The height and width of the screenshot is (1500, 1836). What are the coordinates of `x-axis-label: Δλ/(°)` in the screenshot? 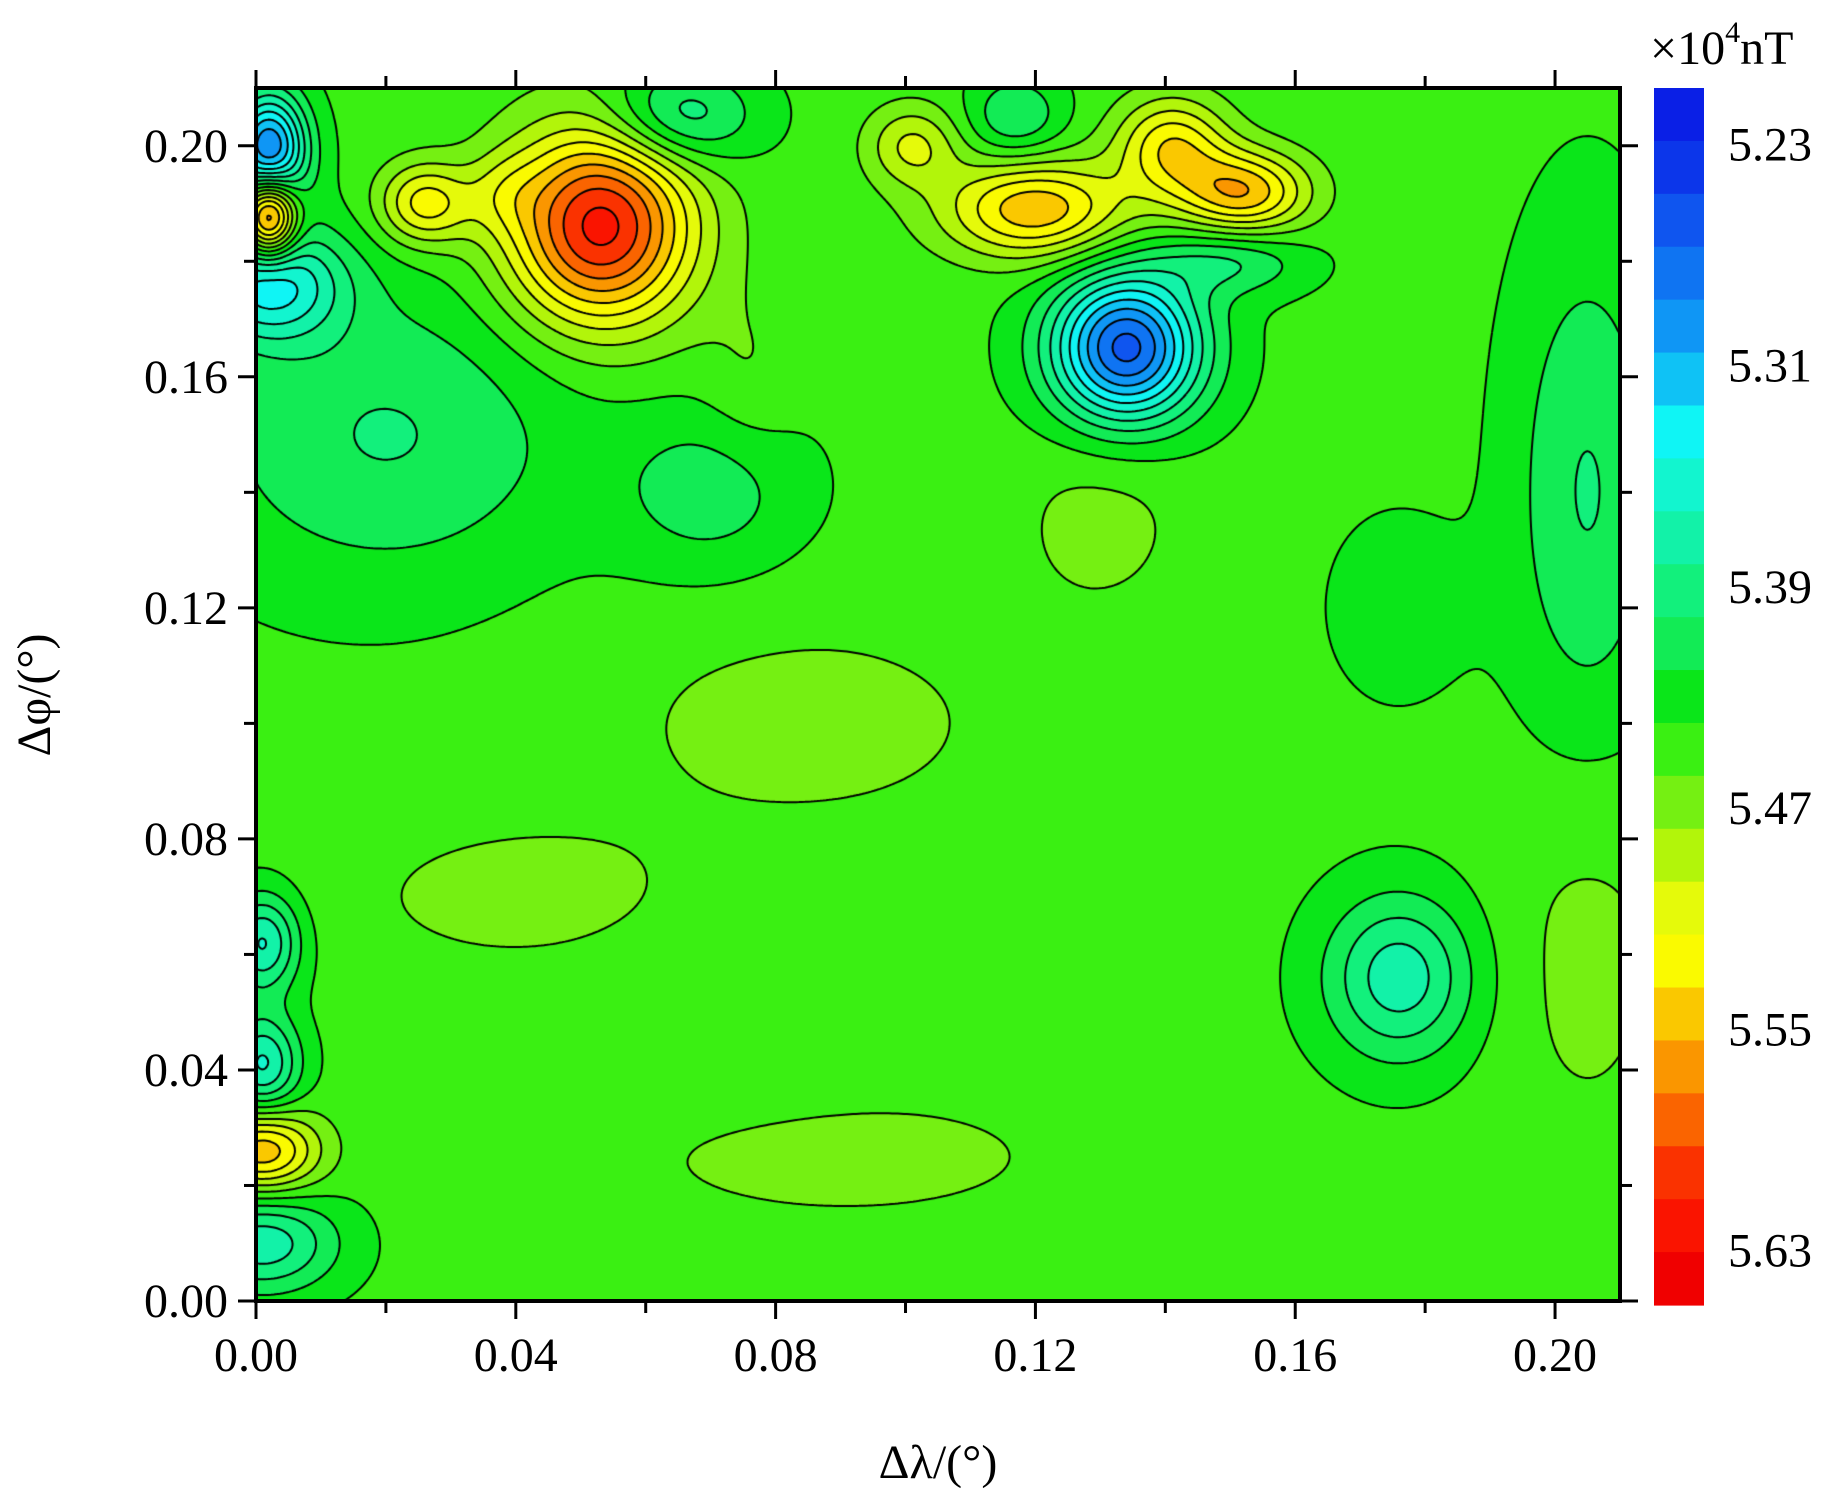 It's located at (938, 1462).